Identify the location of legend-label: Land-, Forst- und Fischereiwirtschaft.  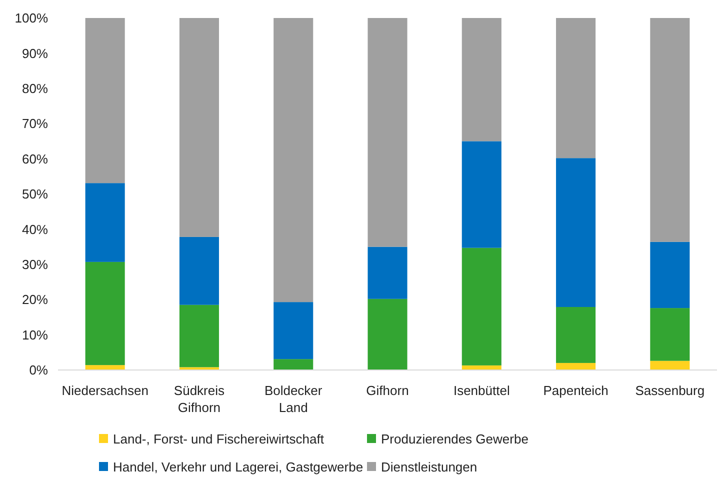
(218, 439).